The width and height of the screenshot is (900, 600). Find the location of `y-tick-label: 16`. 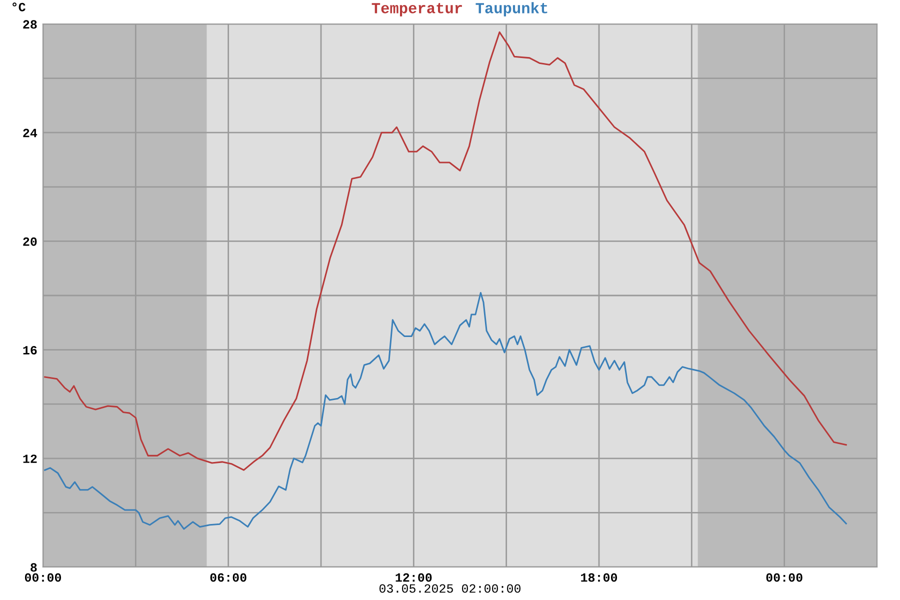

y-tick-label: 16 is located at coordinates (30, 350).